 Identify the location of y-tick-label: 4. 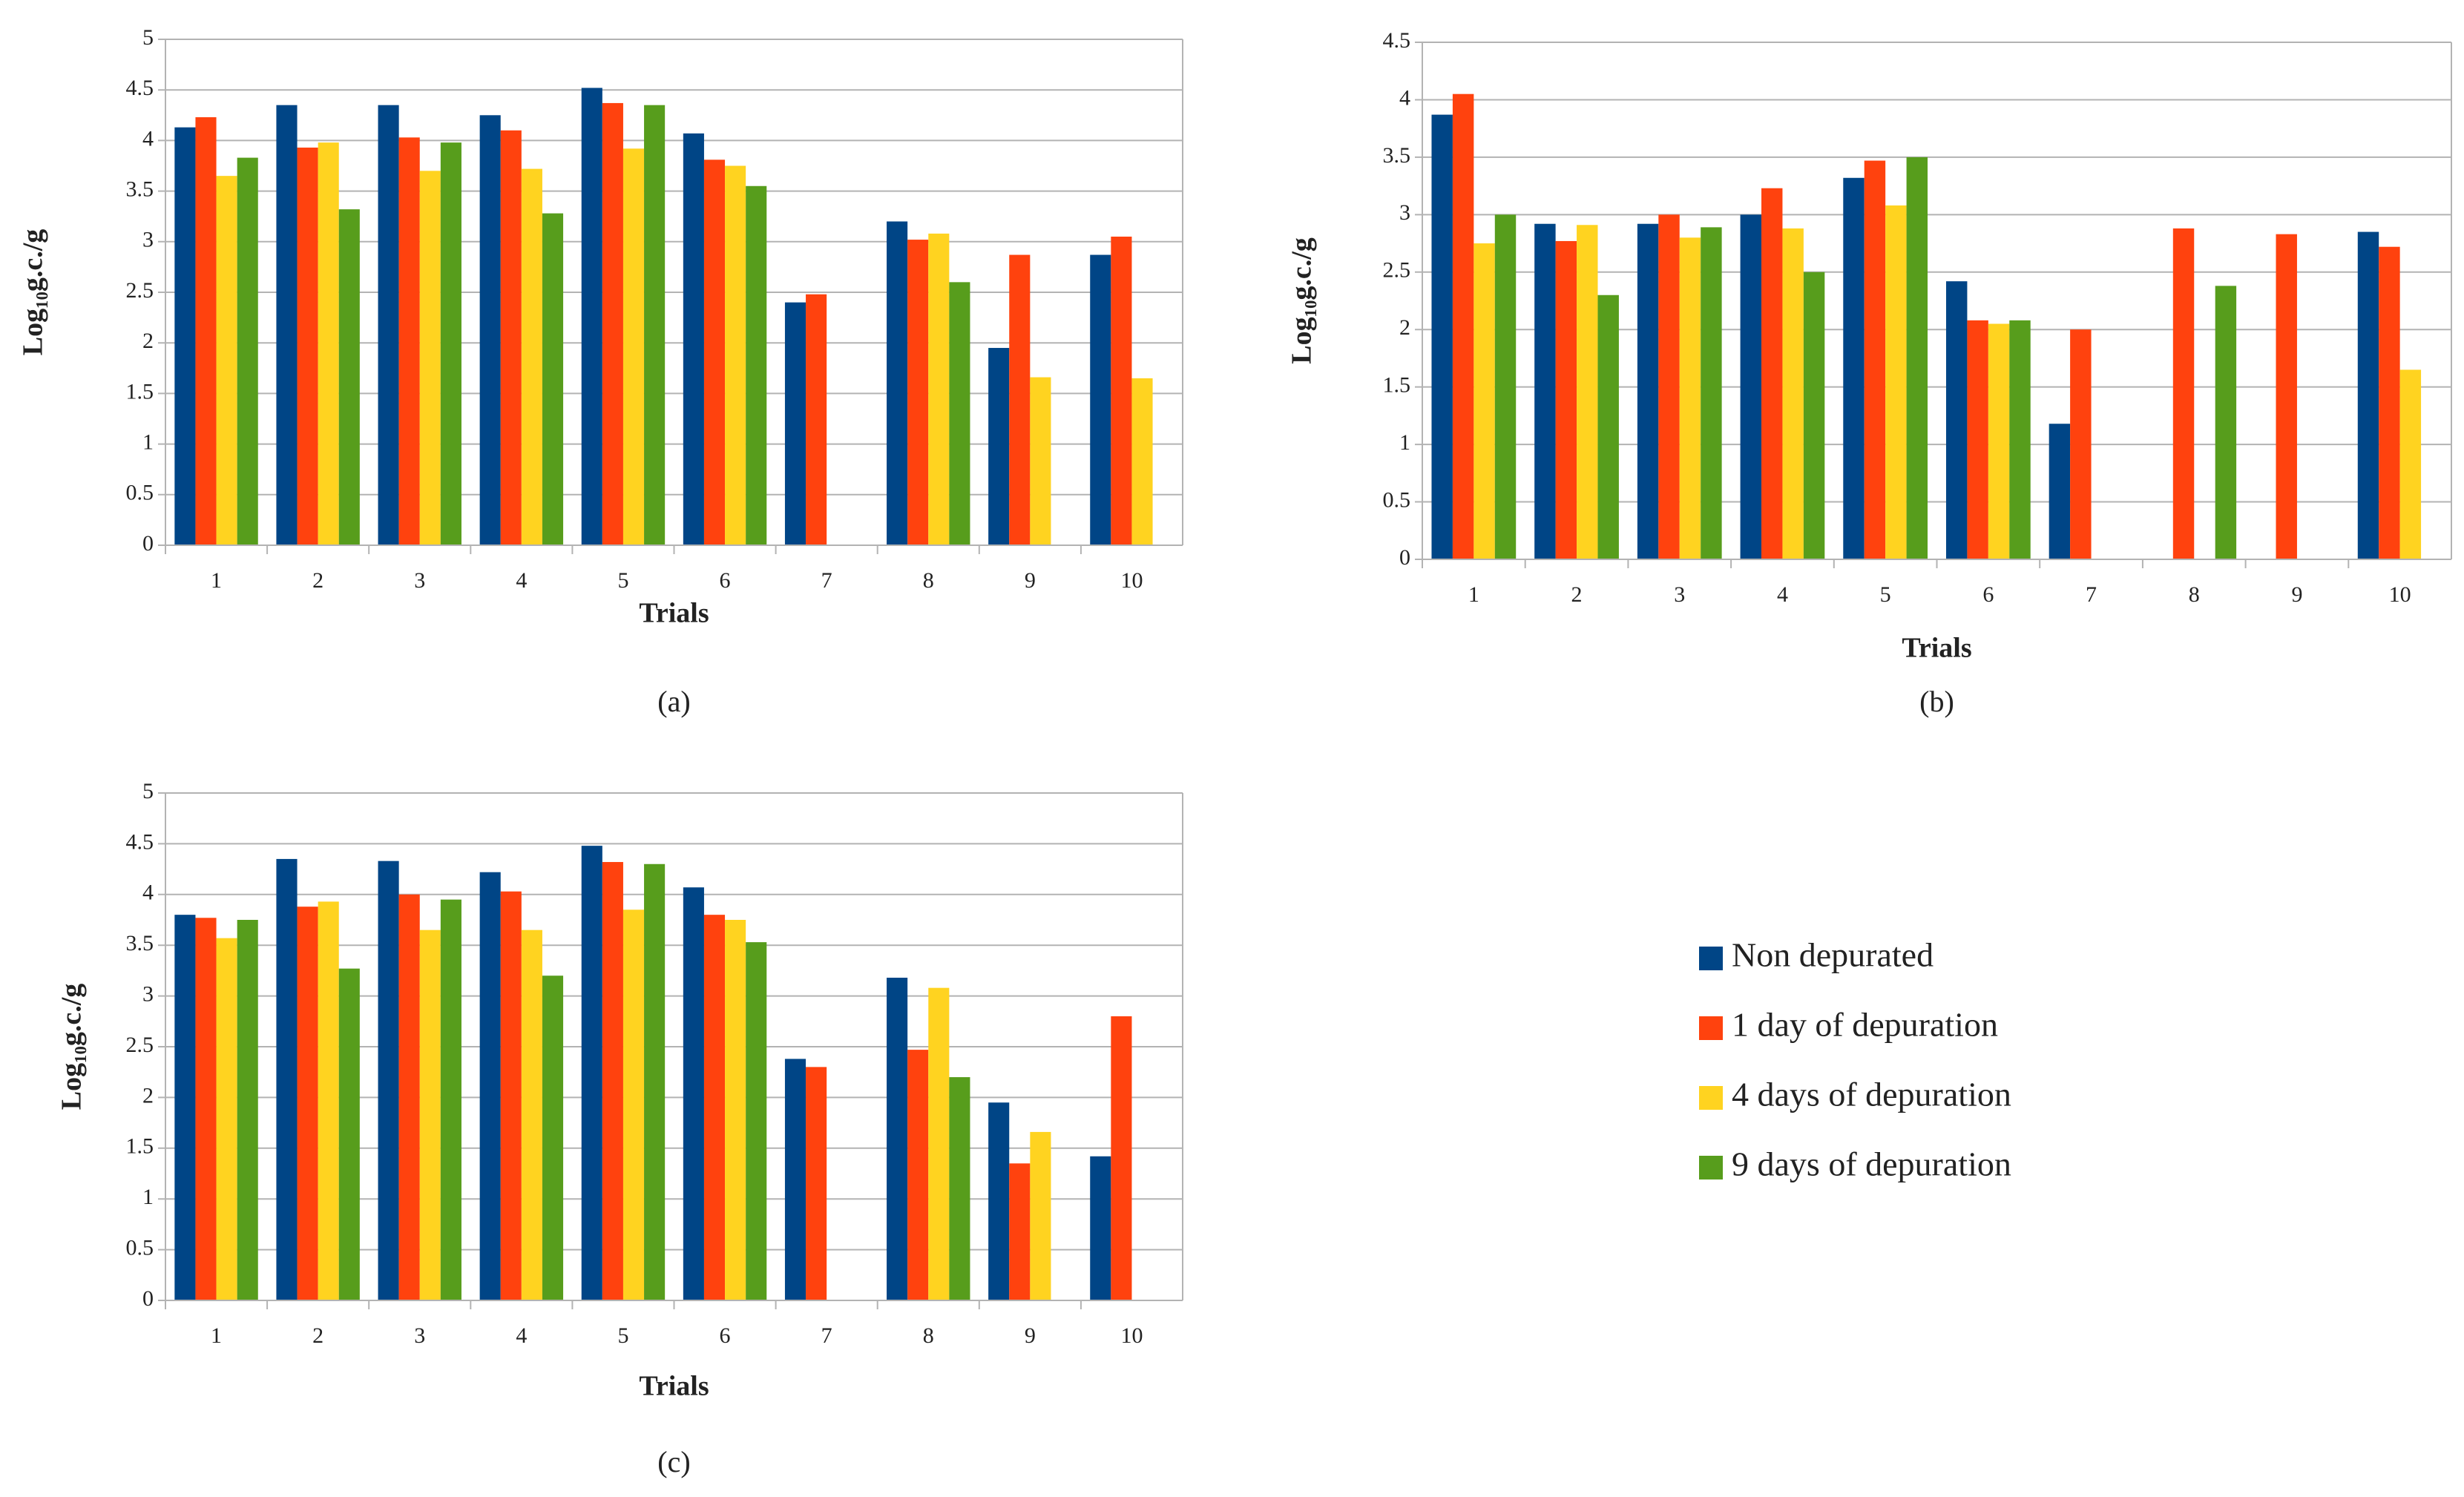
(148, 138).